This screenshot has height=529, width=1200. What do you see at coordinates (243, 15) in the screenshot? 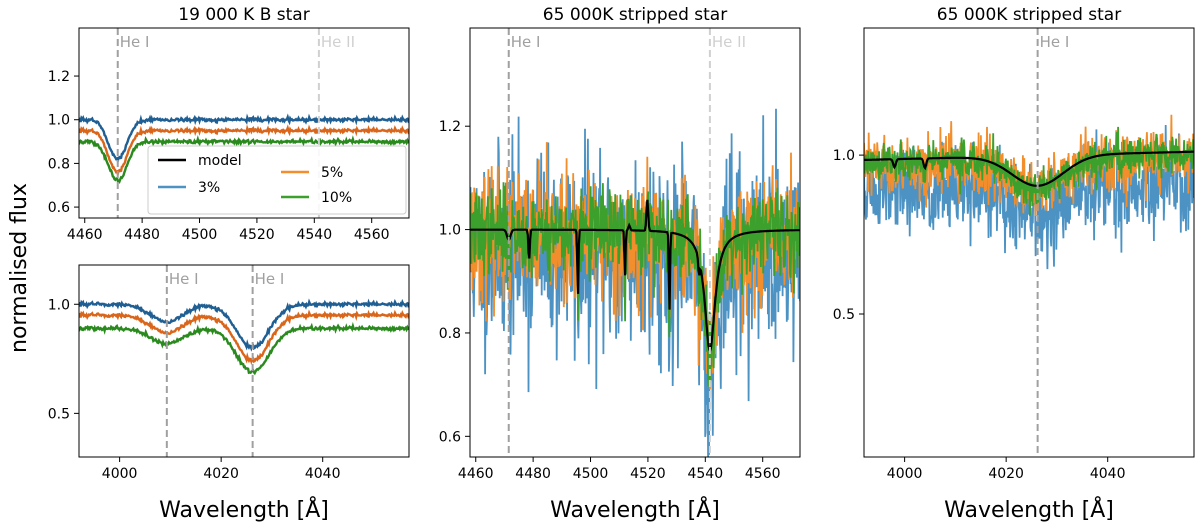
I see `panel-title: 19 000 K B star` at bounding box center [243, 15].